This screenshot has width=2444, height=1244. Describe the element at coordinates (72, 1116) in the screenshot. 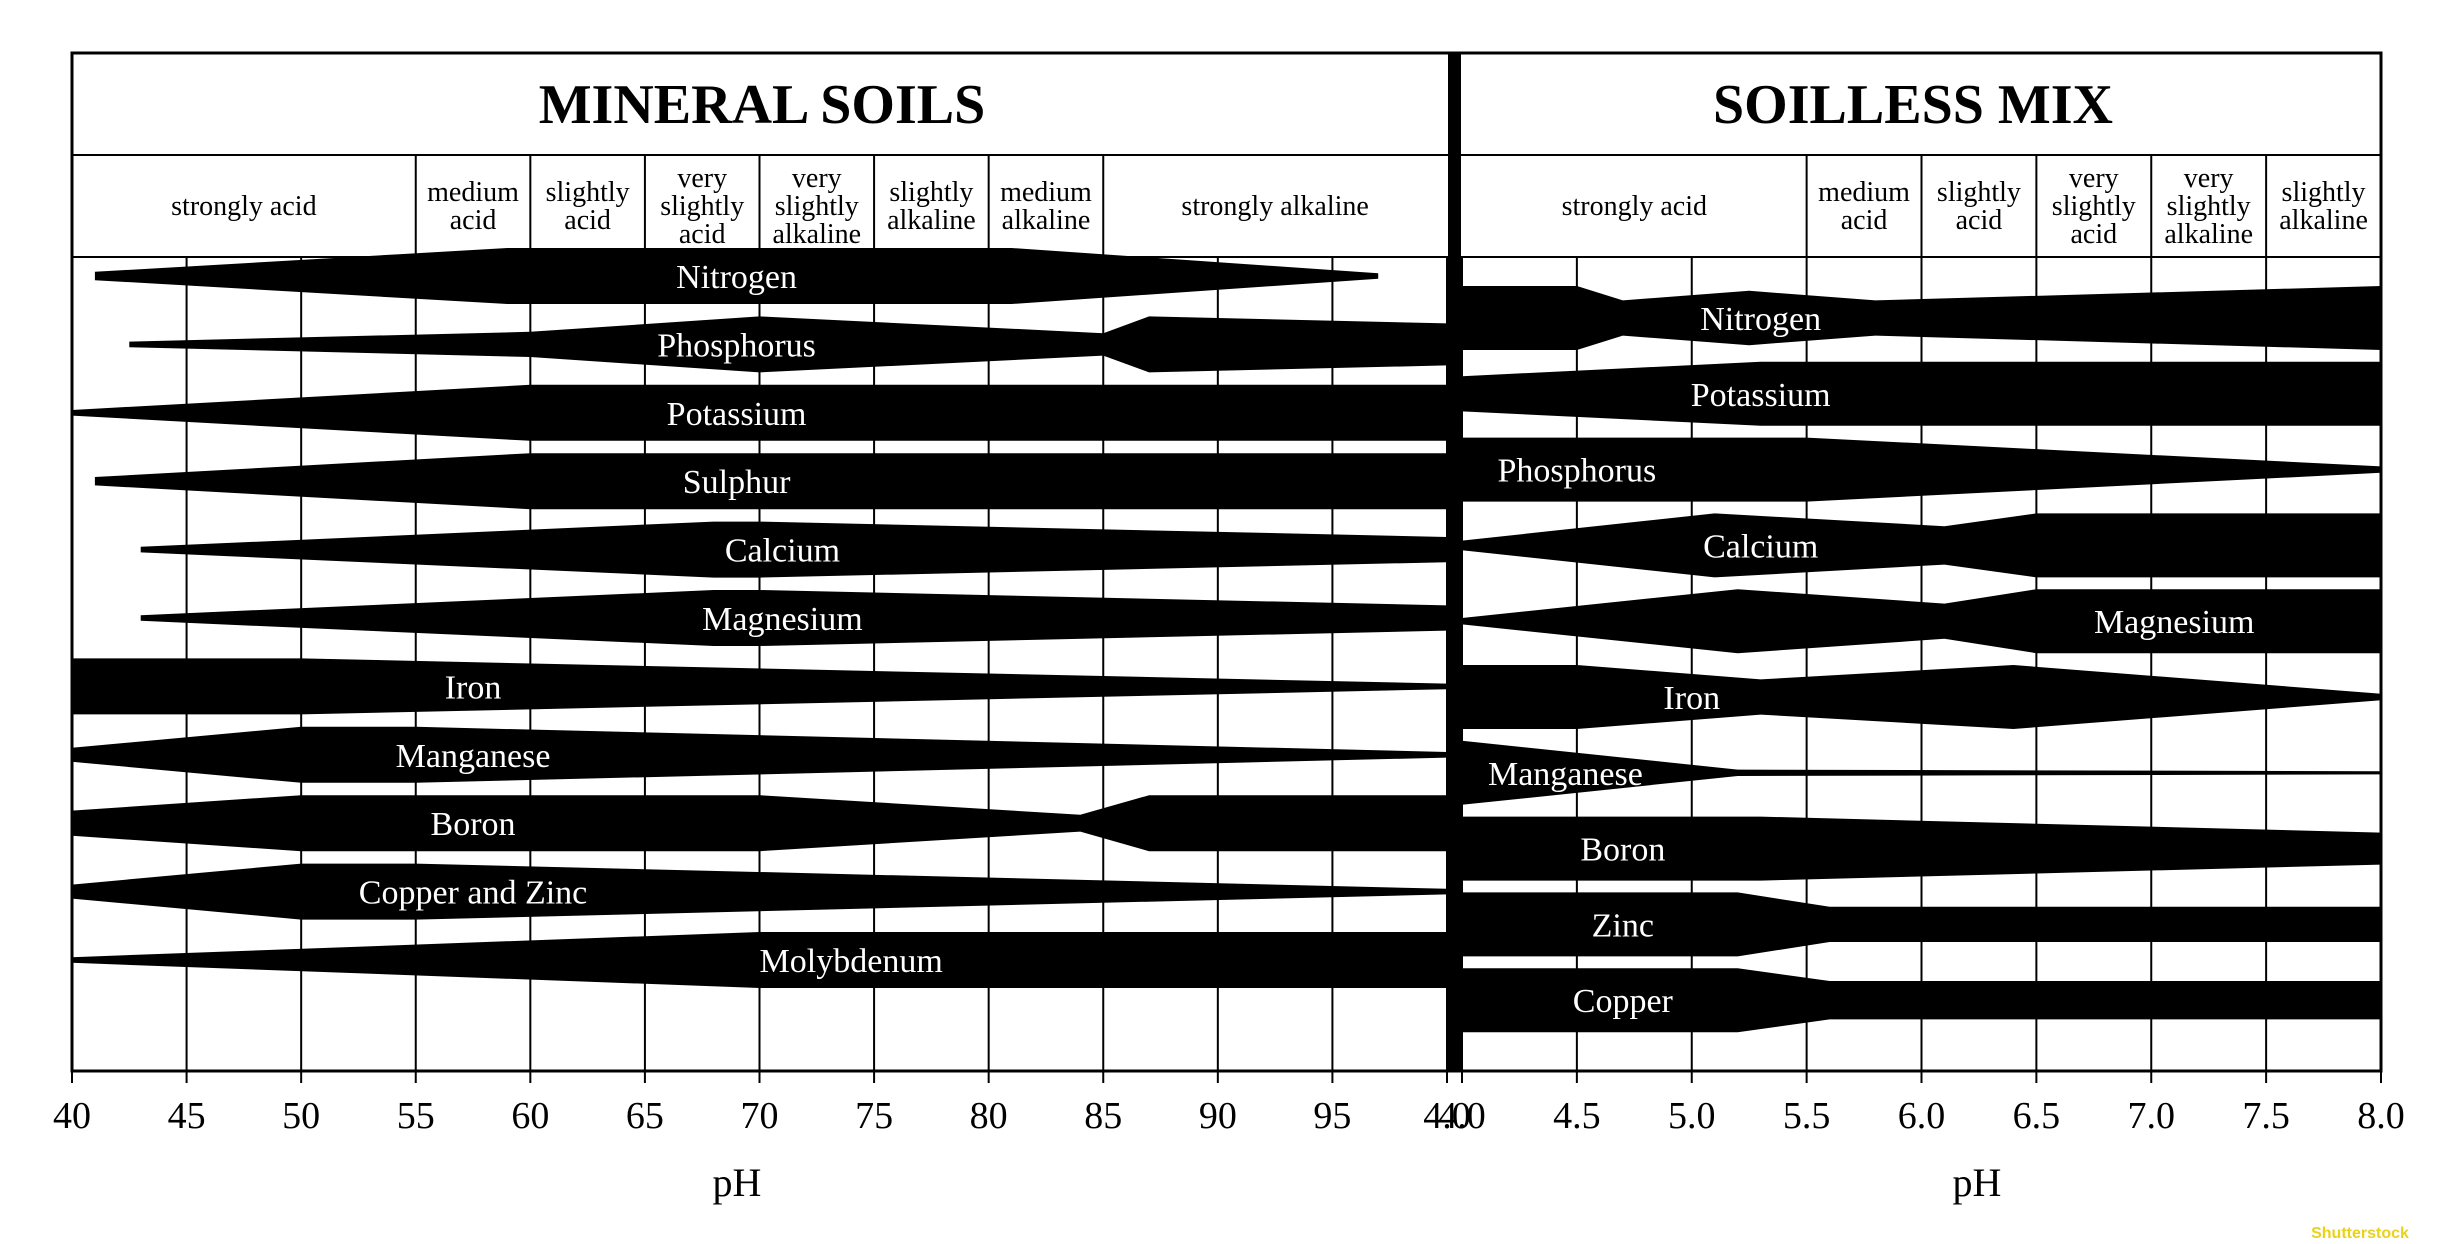

I see `tick-label: 40` at that location.